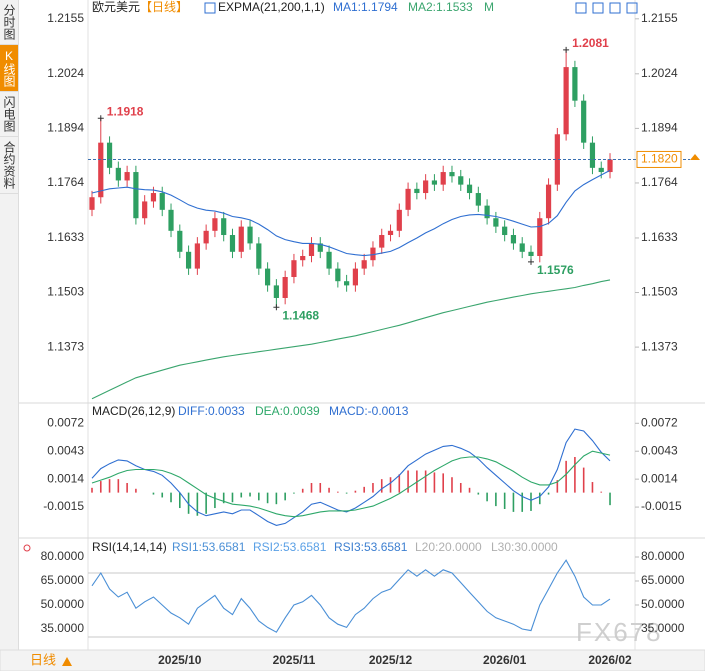 The image size is (705, 671). I want to click on legend-entry: MA2:1.1533, so click(440, 7).